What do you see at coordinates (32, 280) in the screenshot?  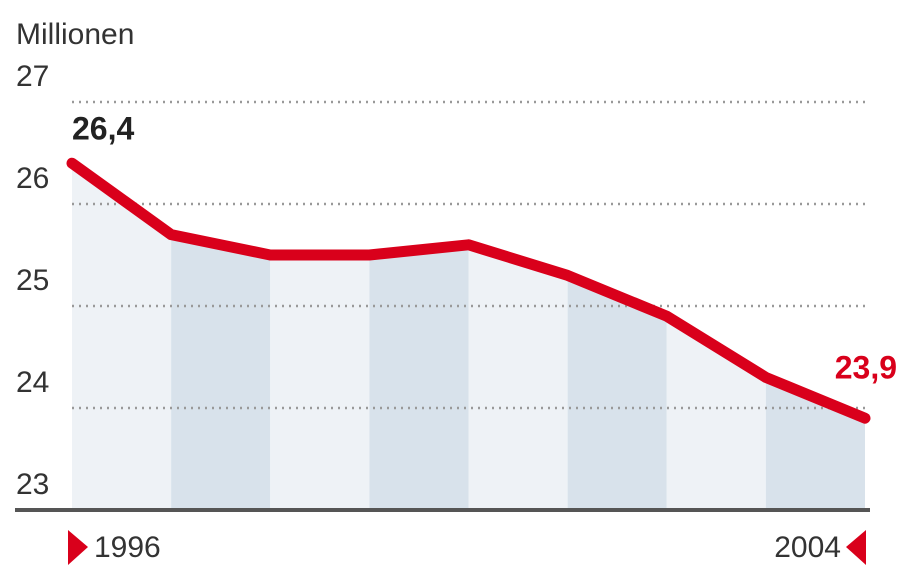 I see `y-tick-label: 25` at bounding box center [32, 280].